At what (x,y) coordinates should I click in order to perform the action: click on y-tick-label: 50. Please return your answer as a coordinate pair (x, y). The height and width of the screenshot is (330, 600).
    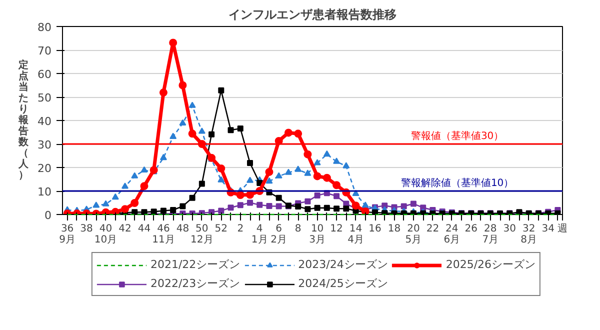
    Looking at the image, I should click on (45, 98).